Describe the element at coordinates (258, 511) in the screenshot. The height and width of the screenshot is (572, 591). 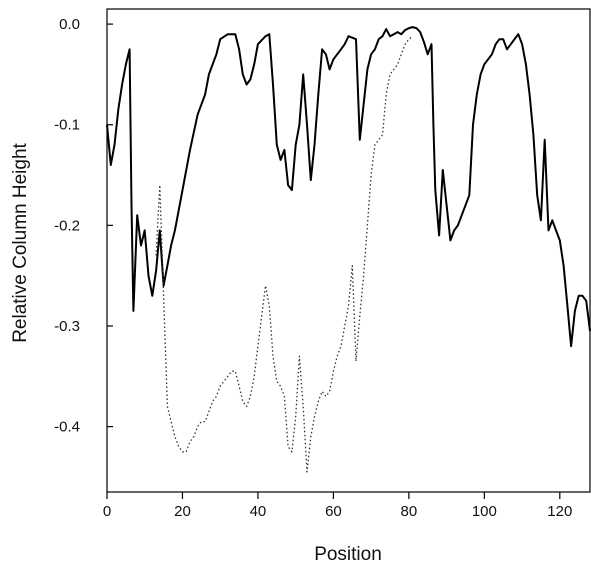
I see `x-tick-label: 40` at that location.